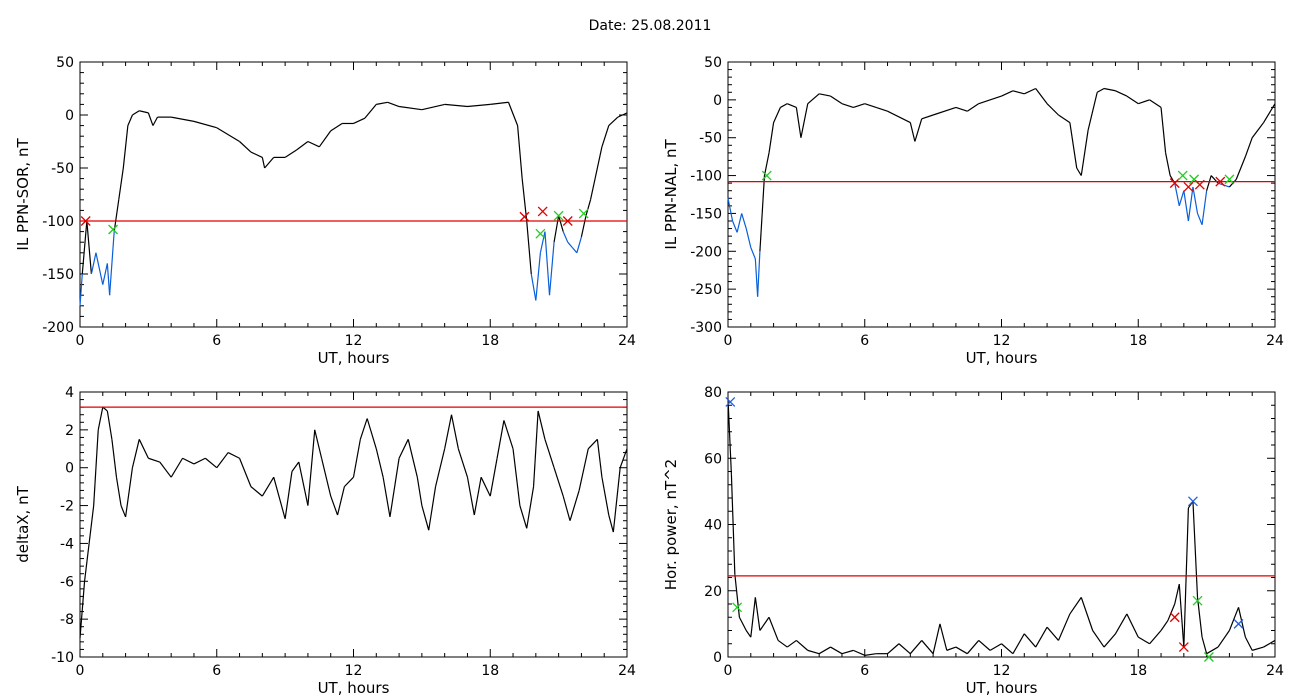  What do you see at coordinates (69, 431) in the screenshot?
I see `panel-3-ytick-label-6: 2` at bounding box center [69, 431].